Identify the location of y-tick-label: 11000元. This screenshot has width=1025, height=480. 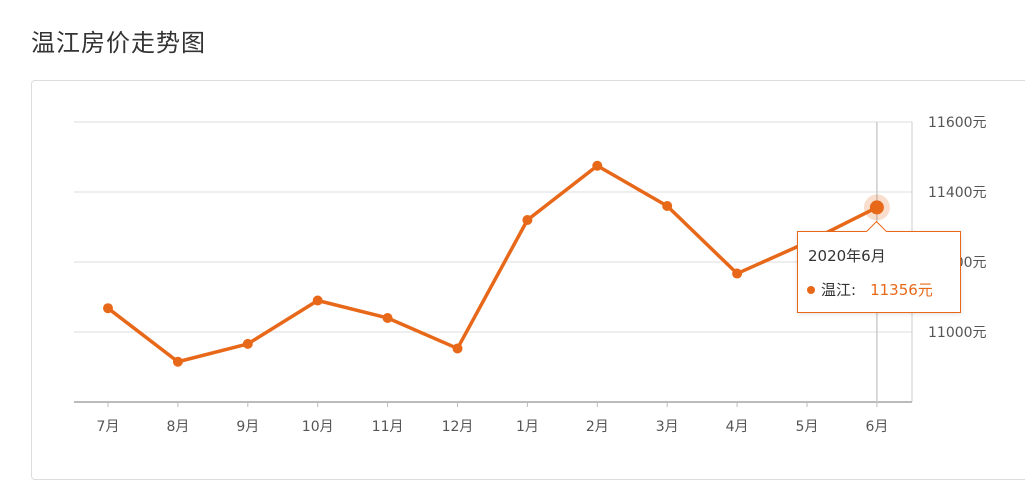
(957, 333).